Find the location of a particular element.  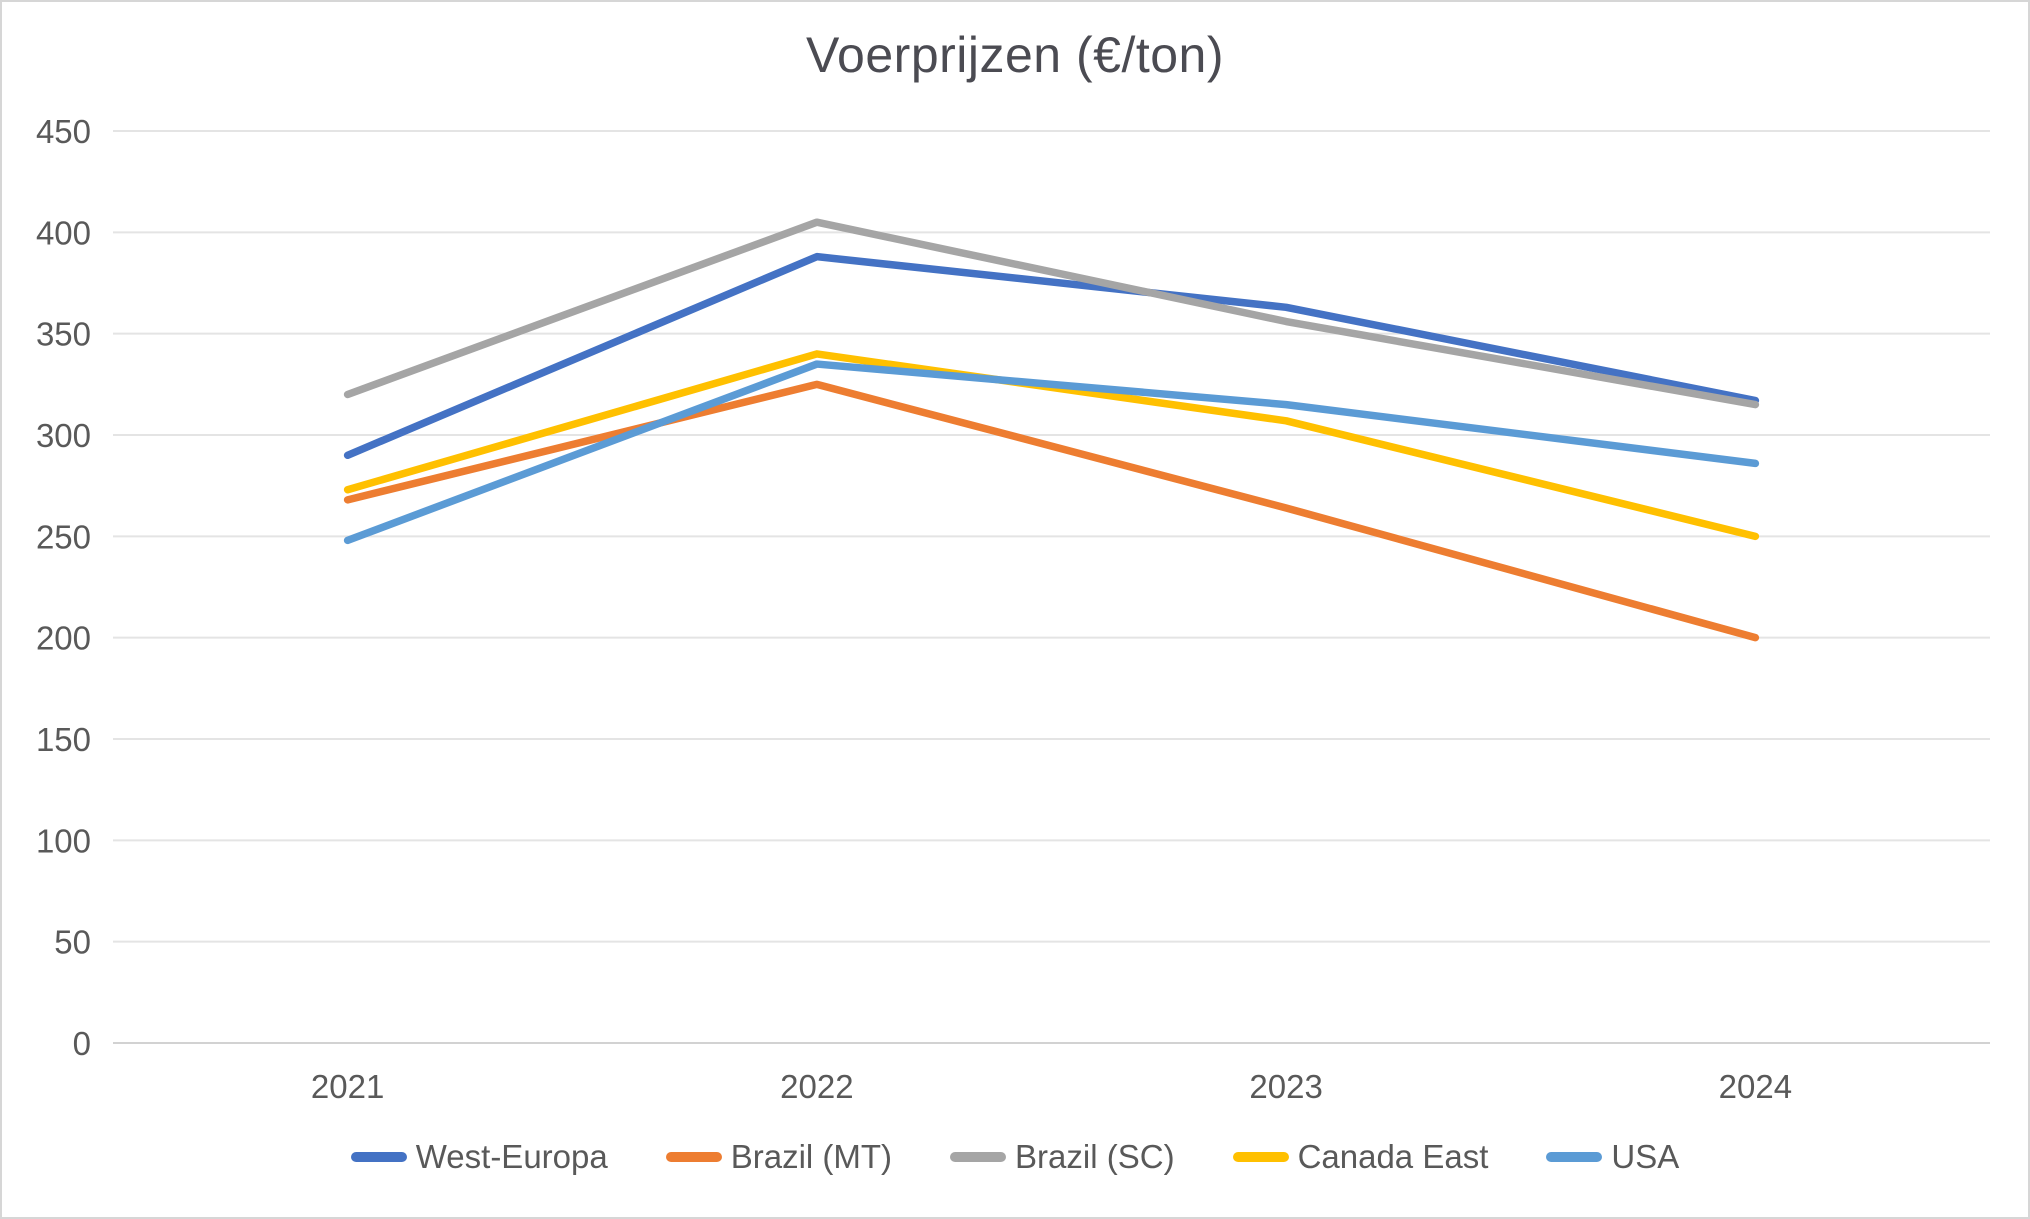

x-tick-label: 2023 is located at coordinates (1285, 1086).